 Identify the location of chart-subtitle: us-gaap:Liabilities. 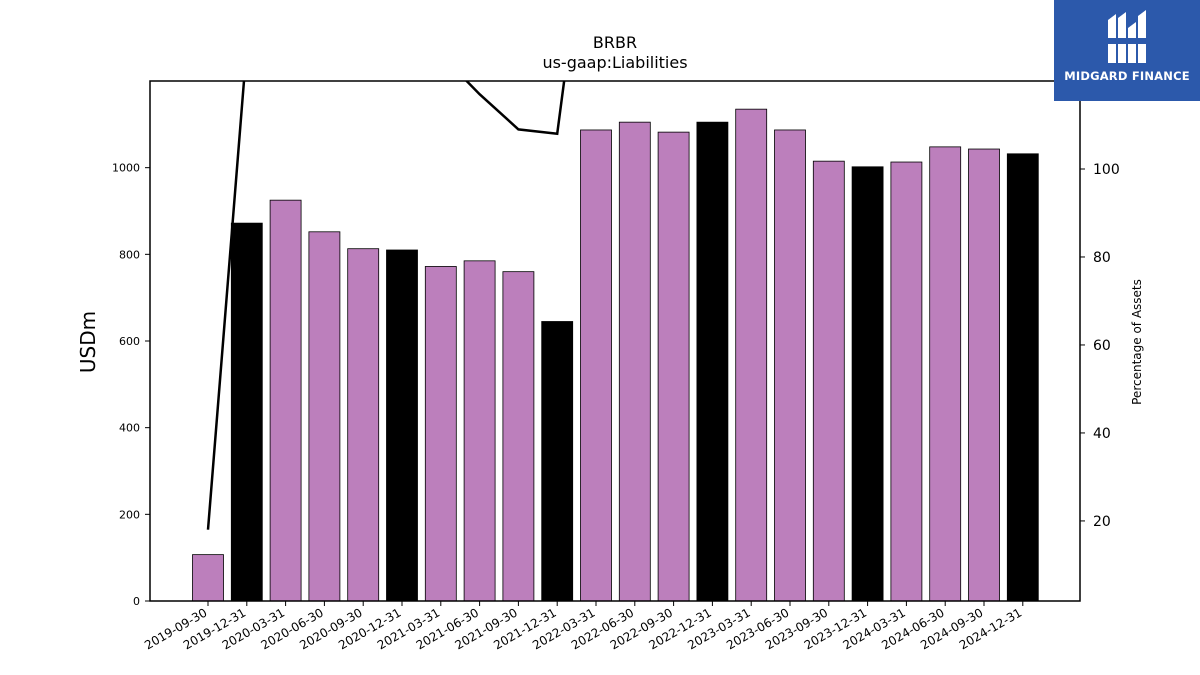
(614, 62).